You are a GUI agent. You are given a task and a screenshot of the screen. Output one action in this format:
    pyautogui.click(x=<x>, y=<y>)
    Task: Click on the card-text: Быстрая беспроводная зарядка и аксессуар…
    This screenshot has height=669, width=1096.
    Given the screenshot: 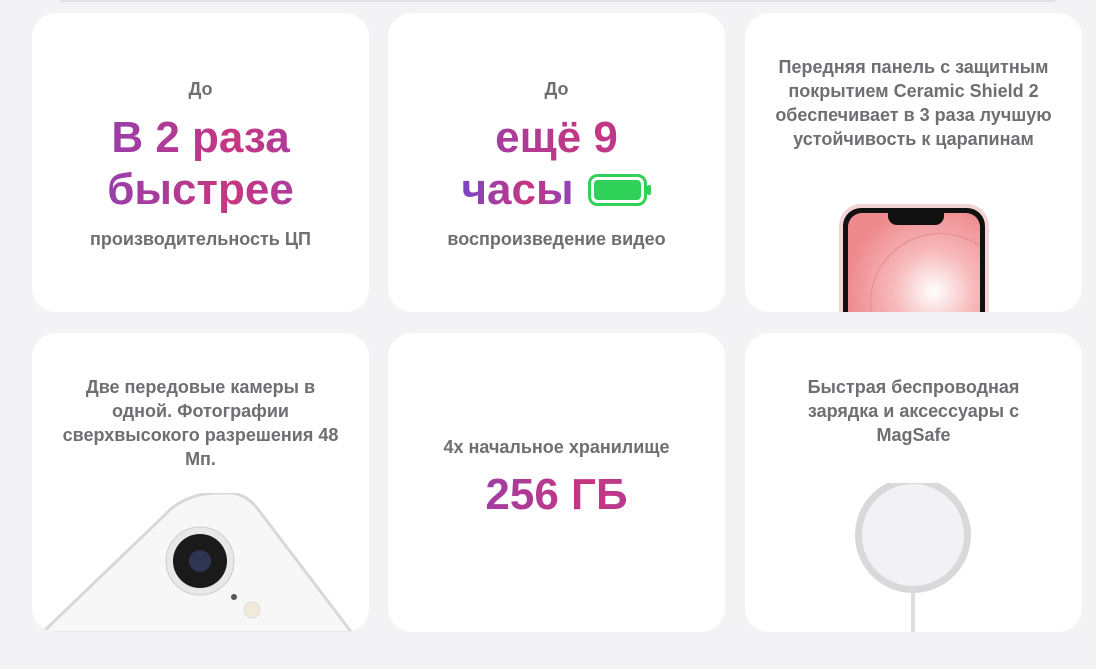 What is the action you would take?
    pyautogui.click(x=913, y=411)
    